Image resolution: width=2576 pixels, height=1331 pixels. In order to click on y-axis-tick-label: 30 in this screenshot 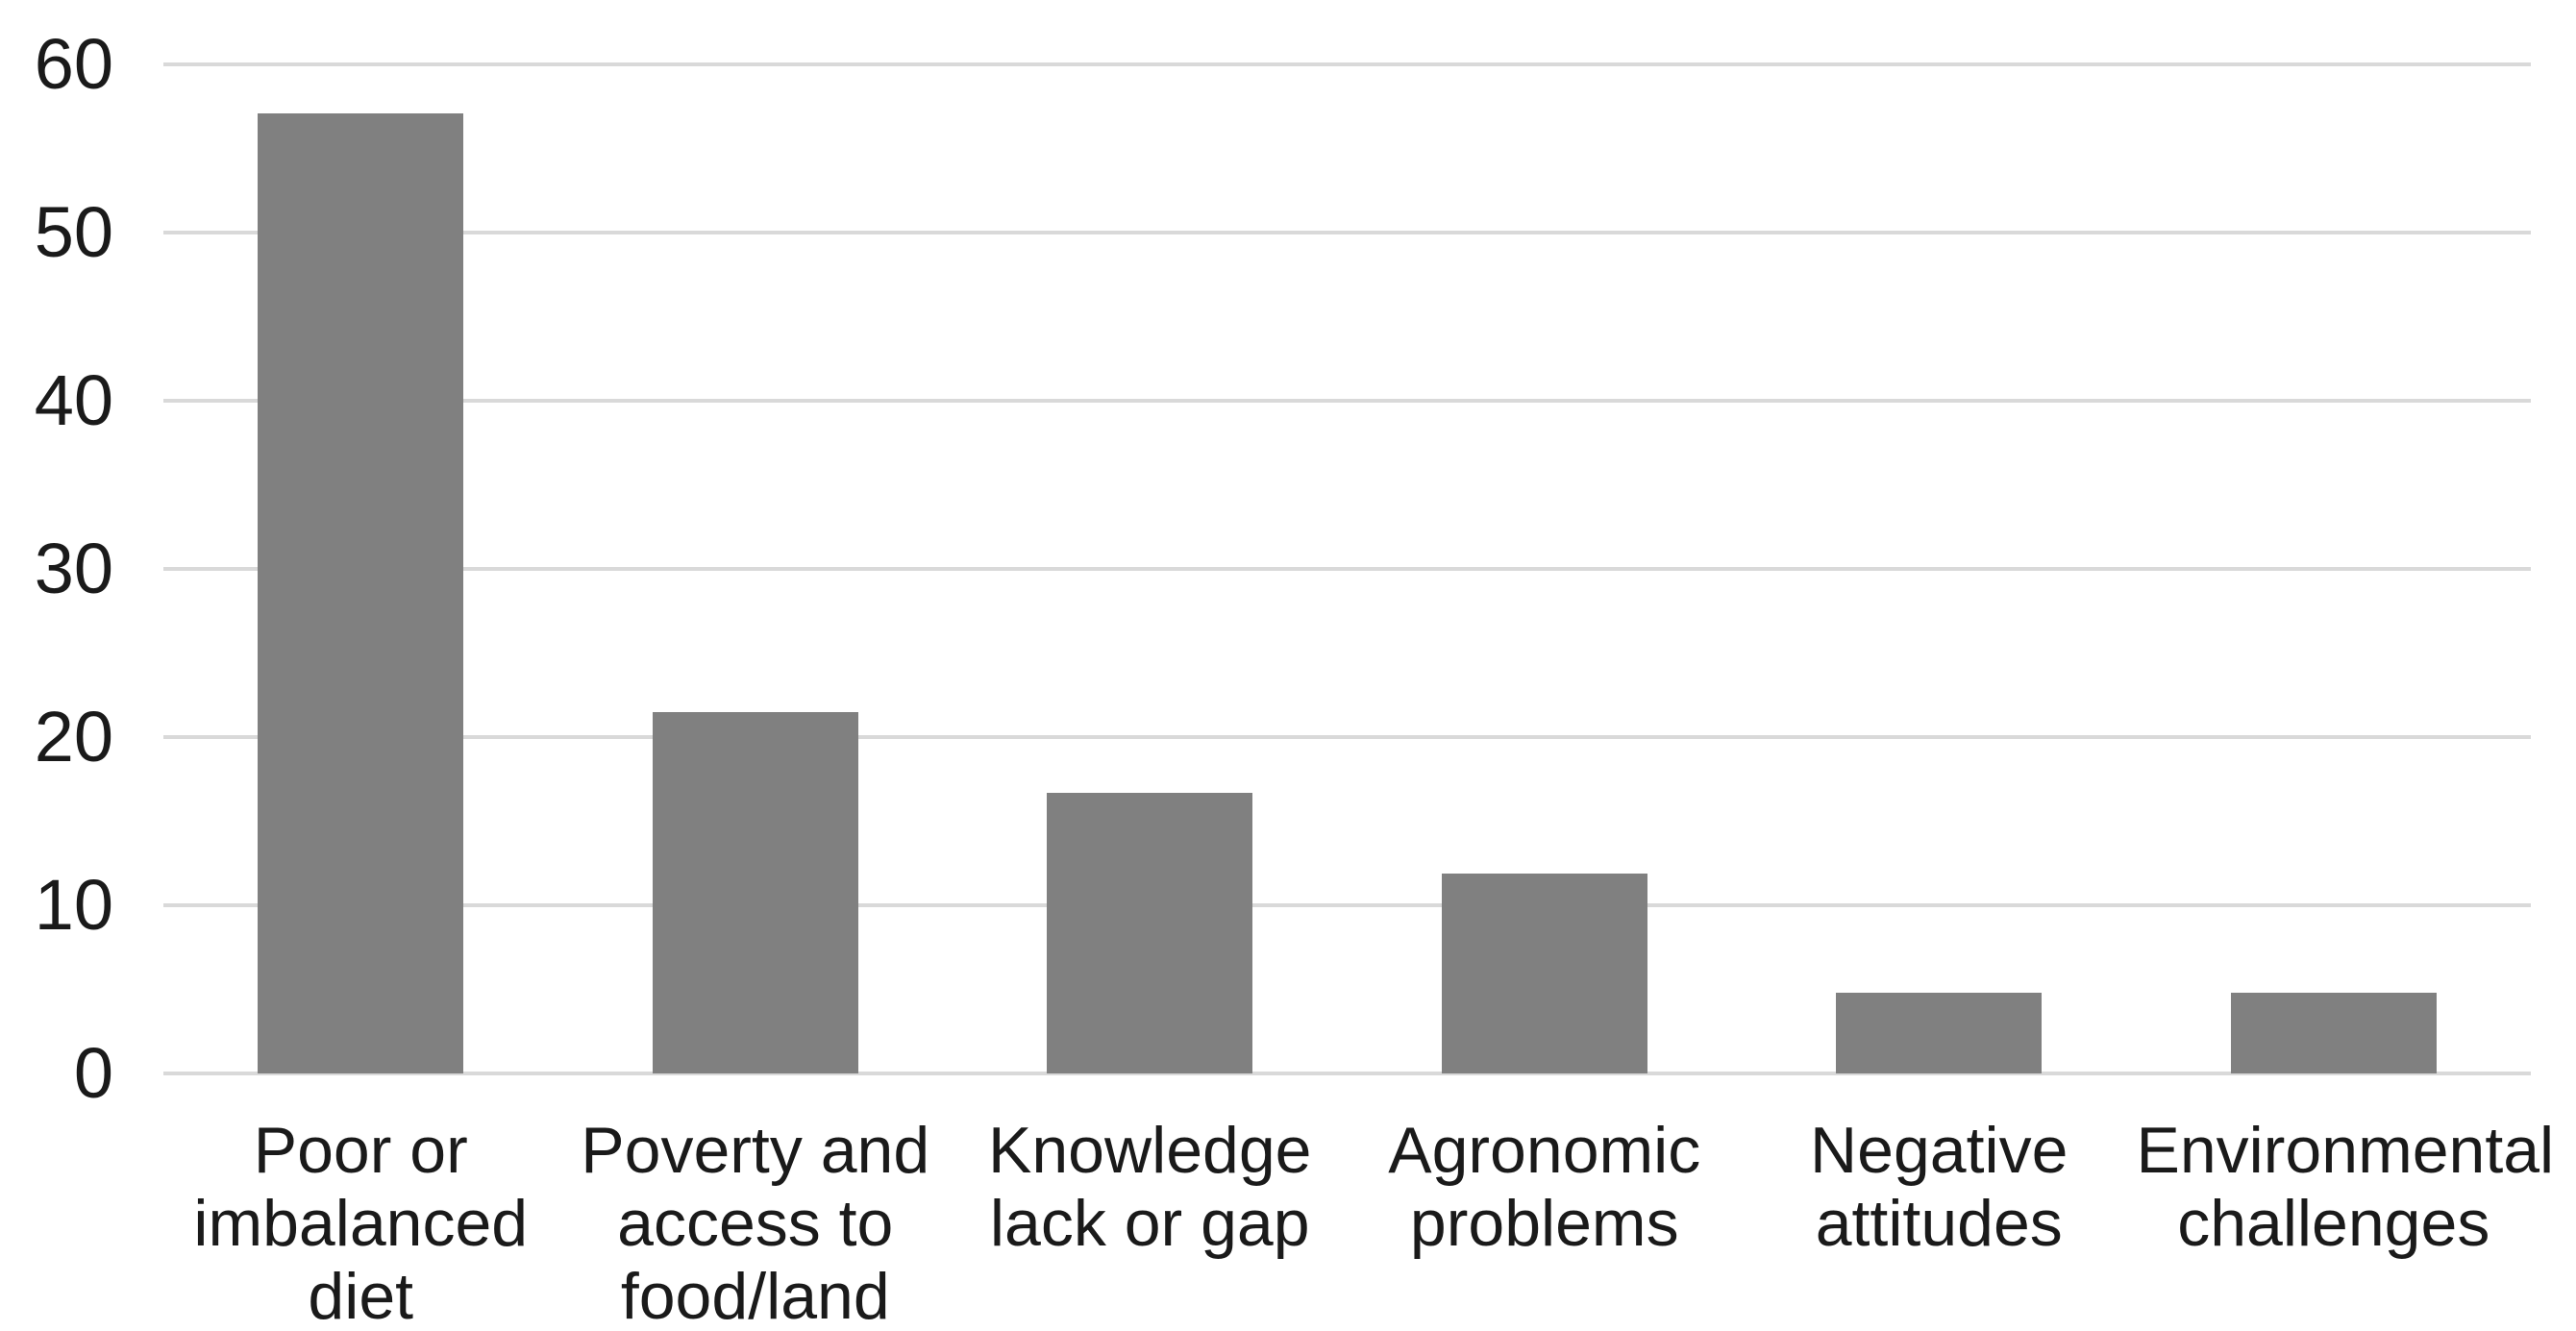, I will do `click(73, 568)`.